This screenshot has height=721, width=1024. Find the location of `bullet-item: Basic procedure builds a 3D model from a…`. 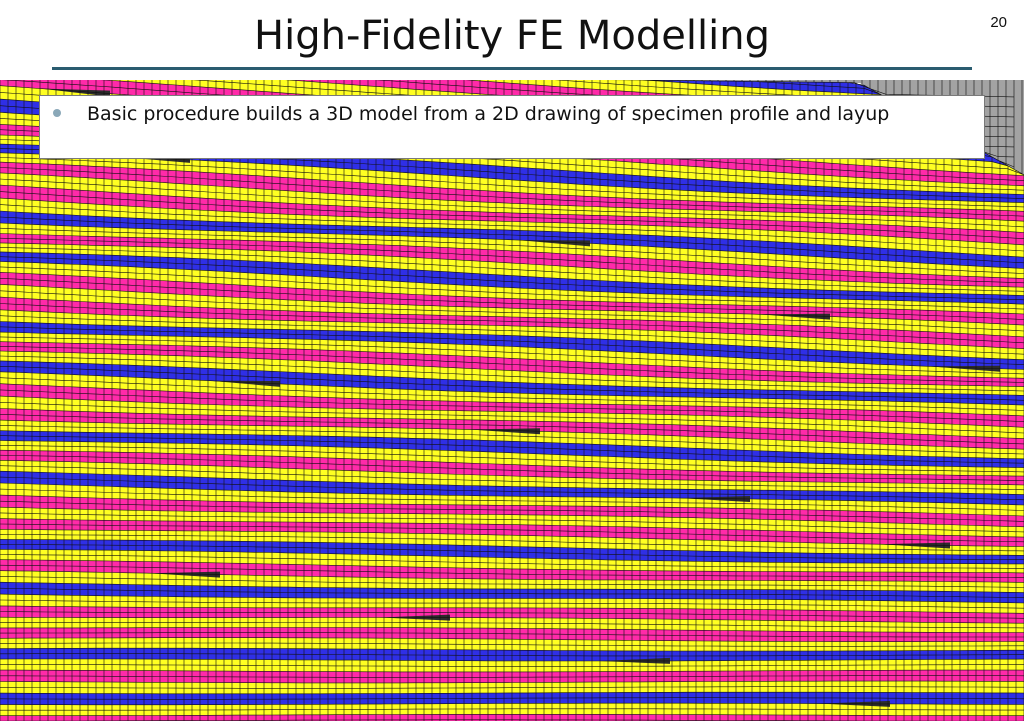

bullet-item: Basic procedure builds a 3D model from a… is located at coordinates (512, 111).